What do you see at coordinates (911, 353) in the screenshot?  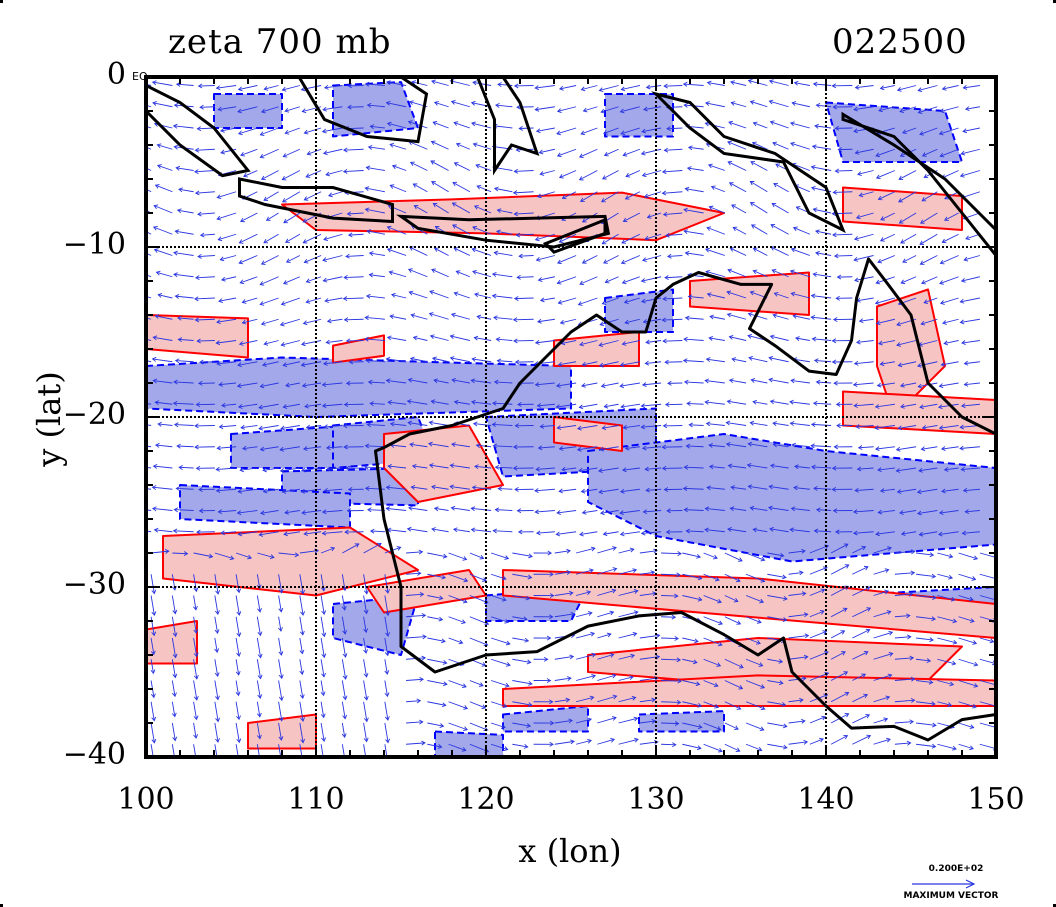 I see `positive-contour-region` at bounding box center [911, 353].